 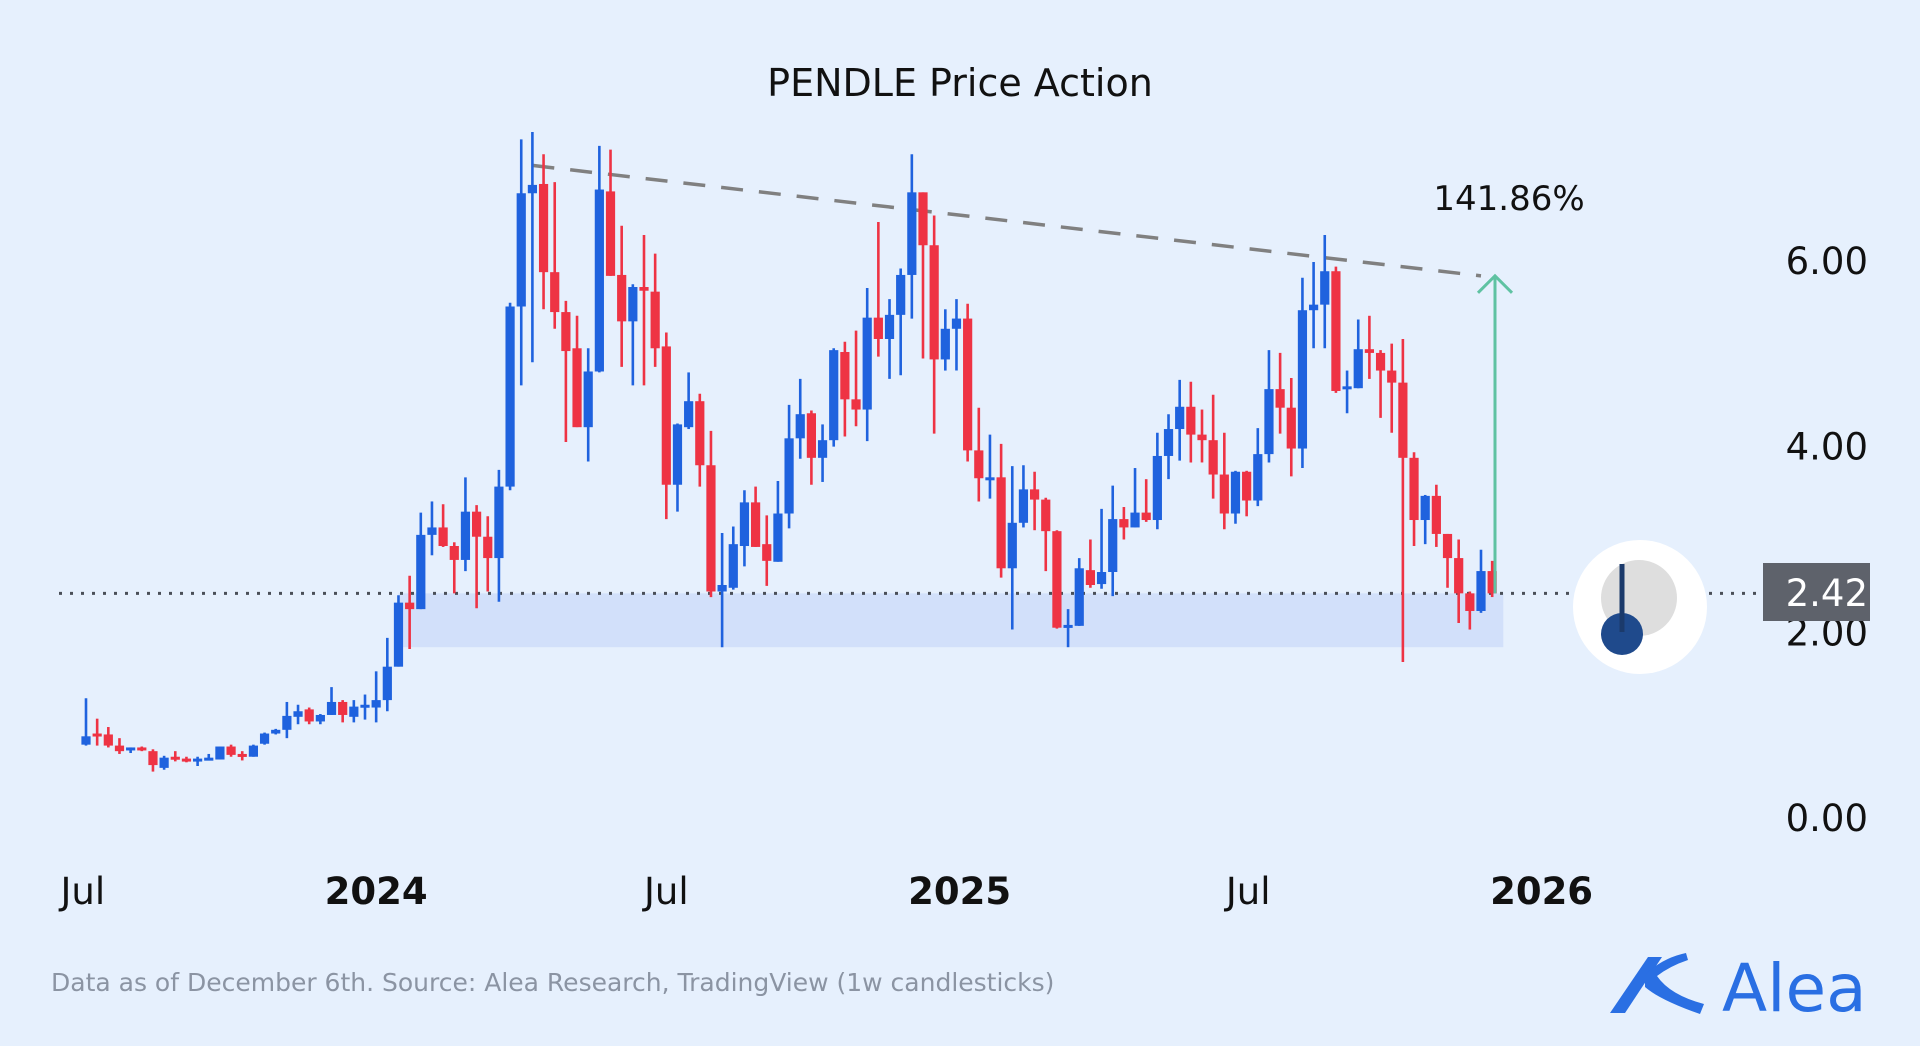 I want to click on support-zone, so click(x=951, y=620).